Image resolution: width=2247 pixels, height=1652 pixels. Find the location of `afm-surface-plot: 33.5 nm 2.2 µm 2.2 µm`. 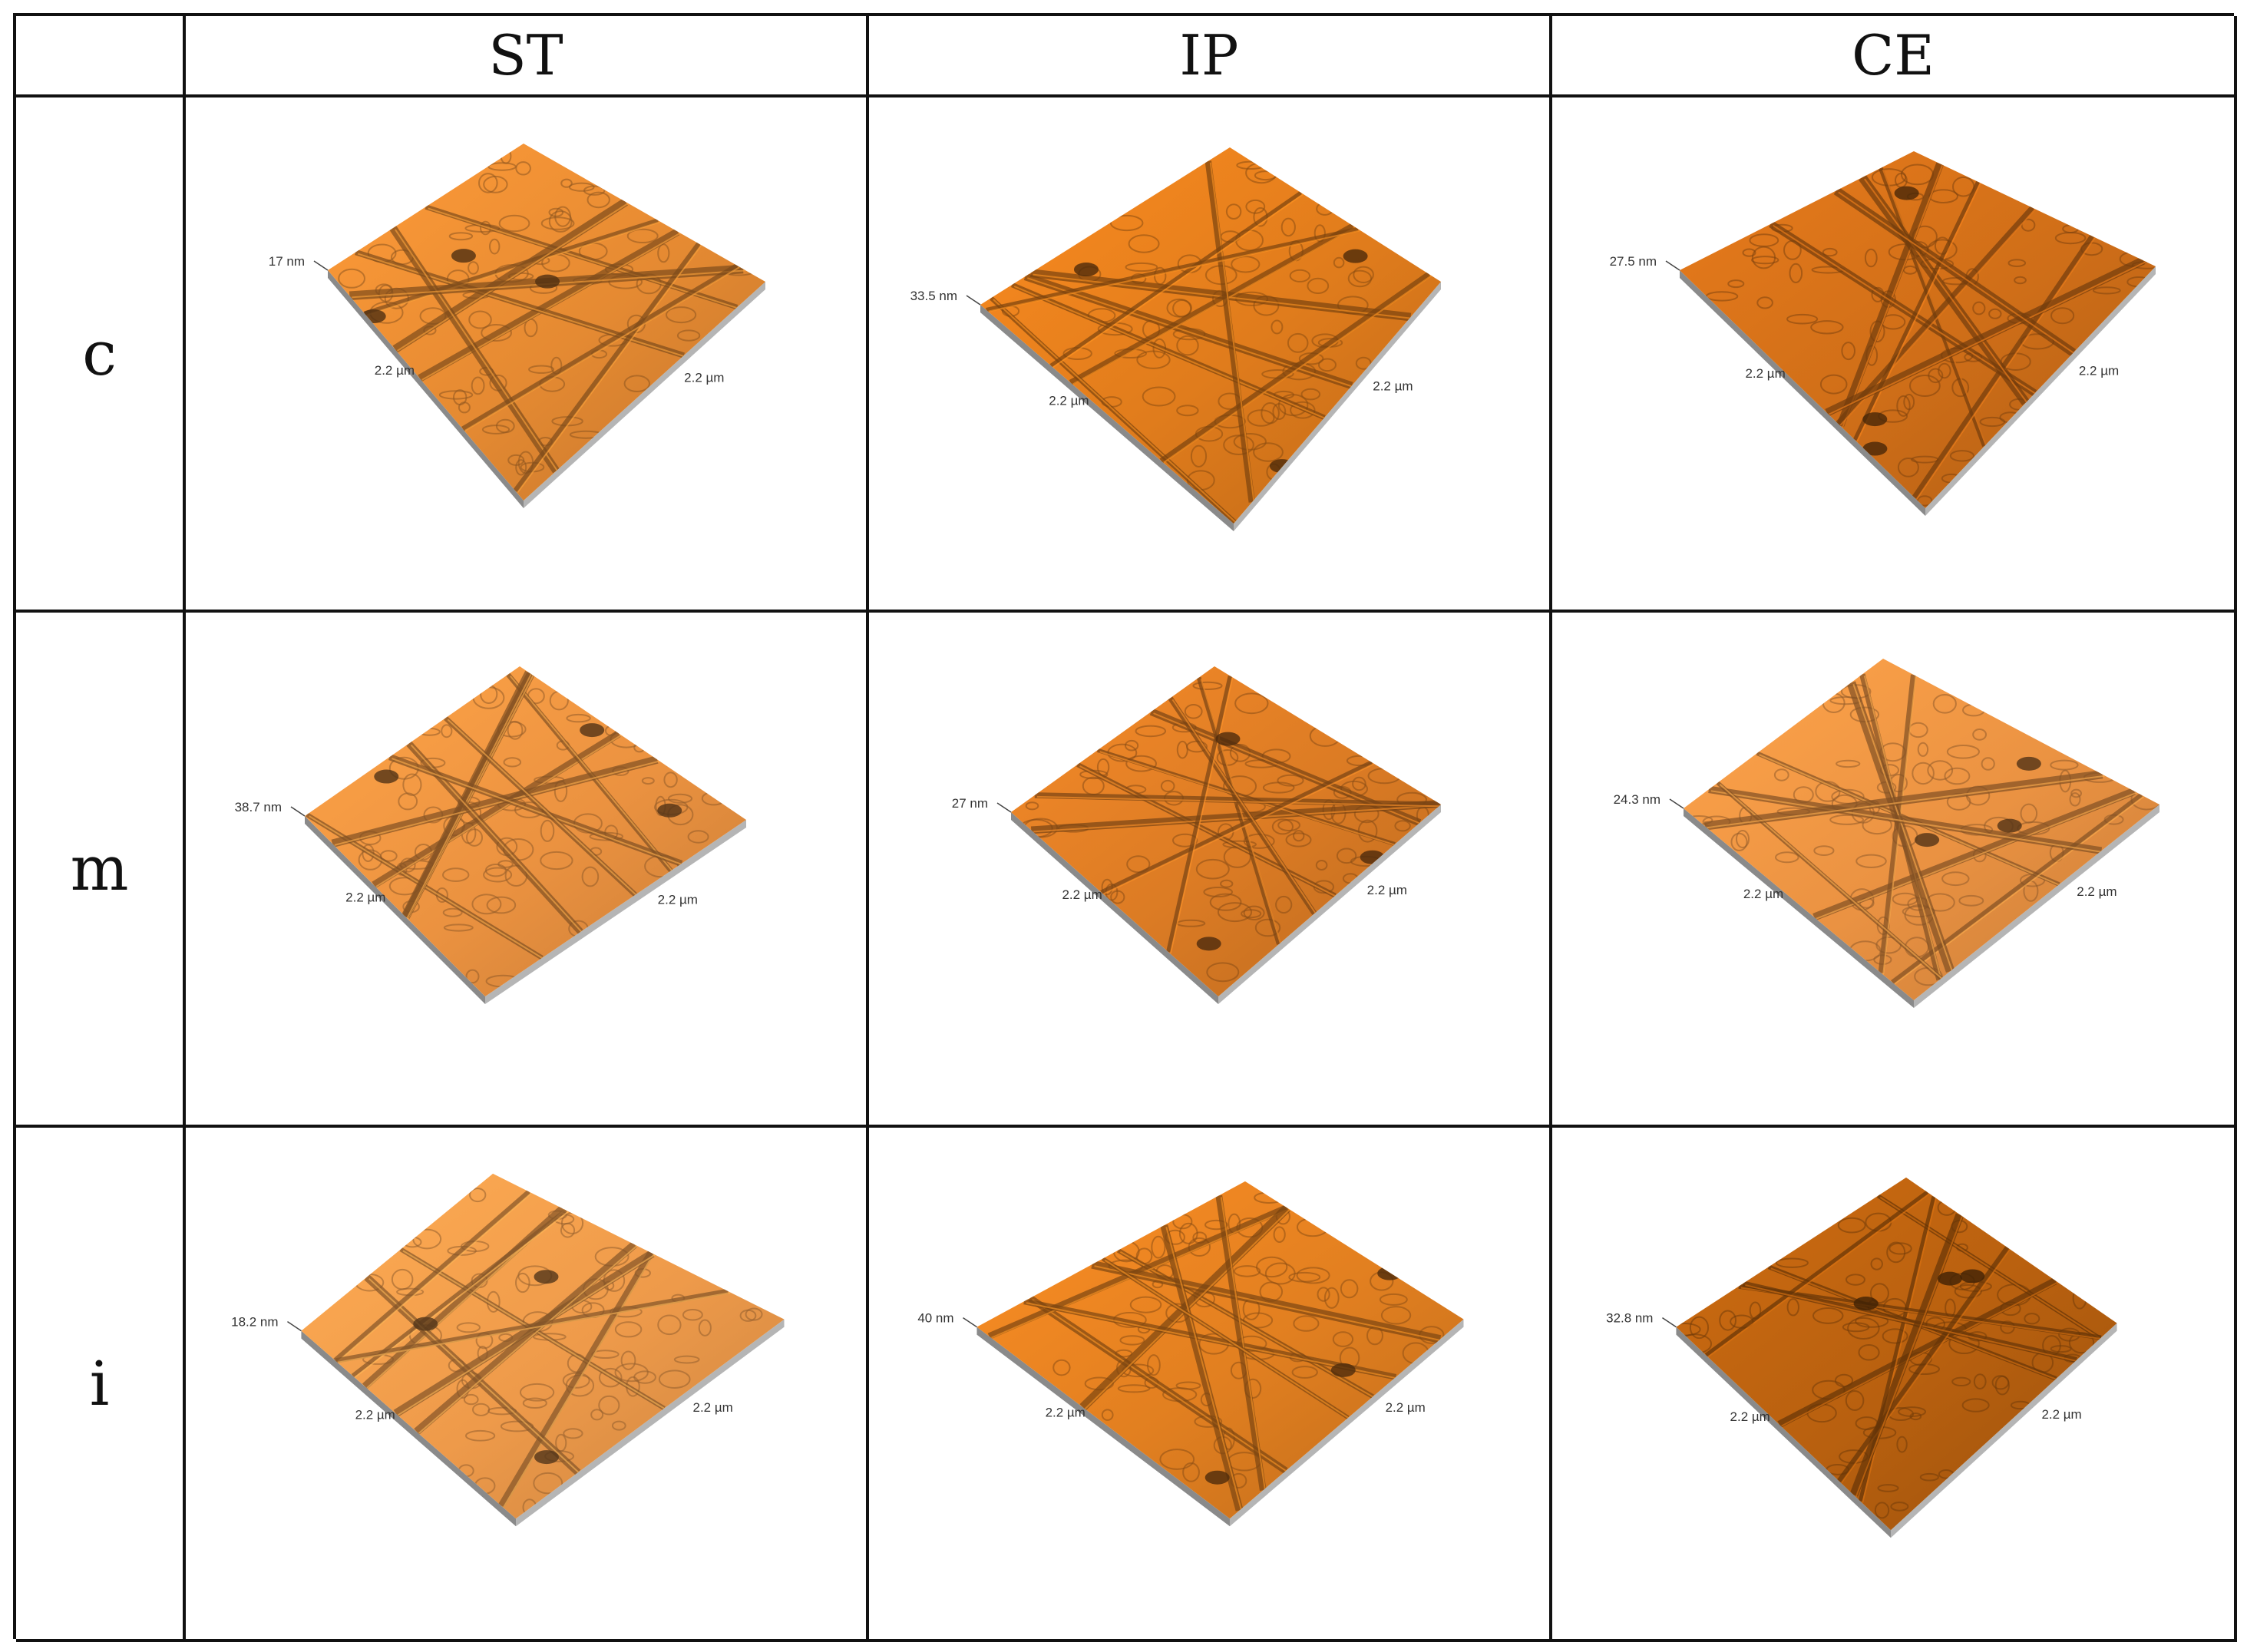

afm-surface-plot: 33.5 nm 2.2 µm 2.2 µm is located at coordinates (1175, 339).